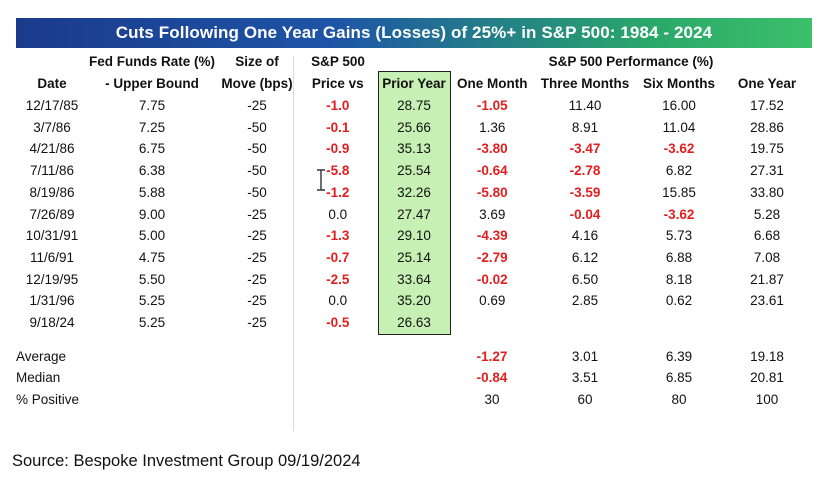 The width and height of the screenshot is (836, 495). Describe the element at coordinates (338, 323) in the screenshot. I see `cell-spx: -0.5` at that location.